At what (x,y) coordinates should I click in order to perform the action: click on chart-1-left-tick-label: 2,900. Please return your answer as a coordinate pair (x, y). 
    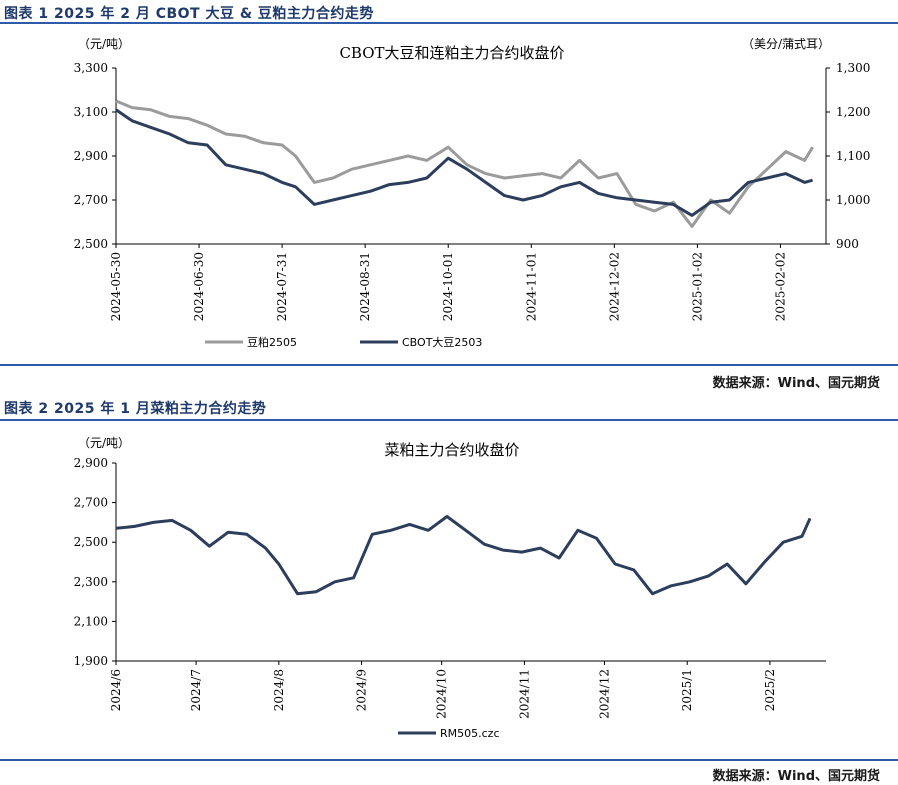
    Looking at the image, I should click on (91, 156).